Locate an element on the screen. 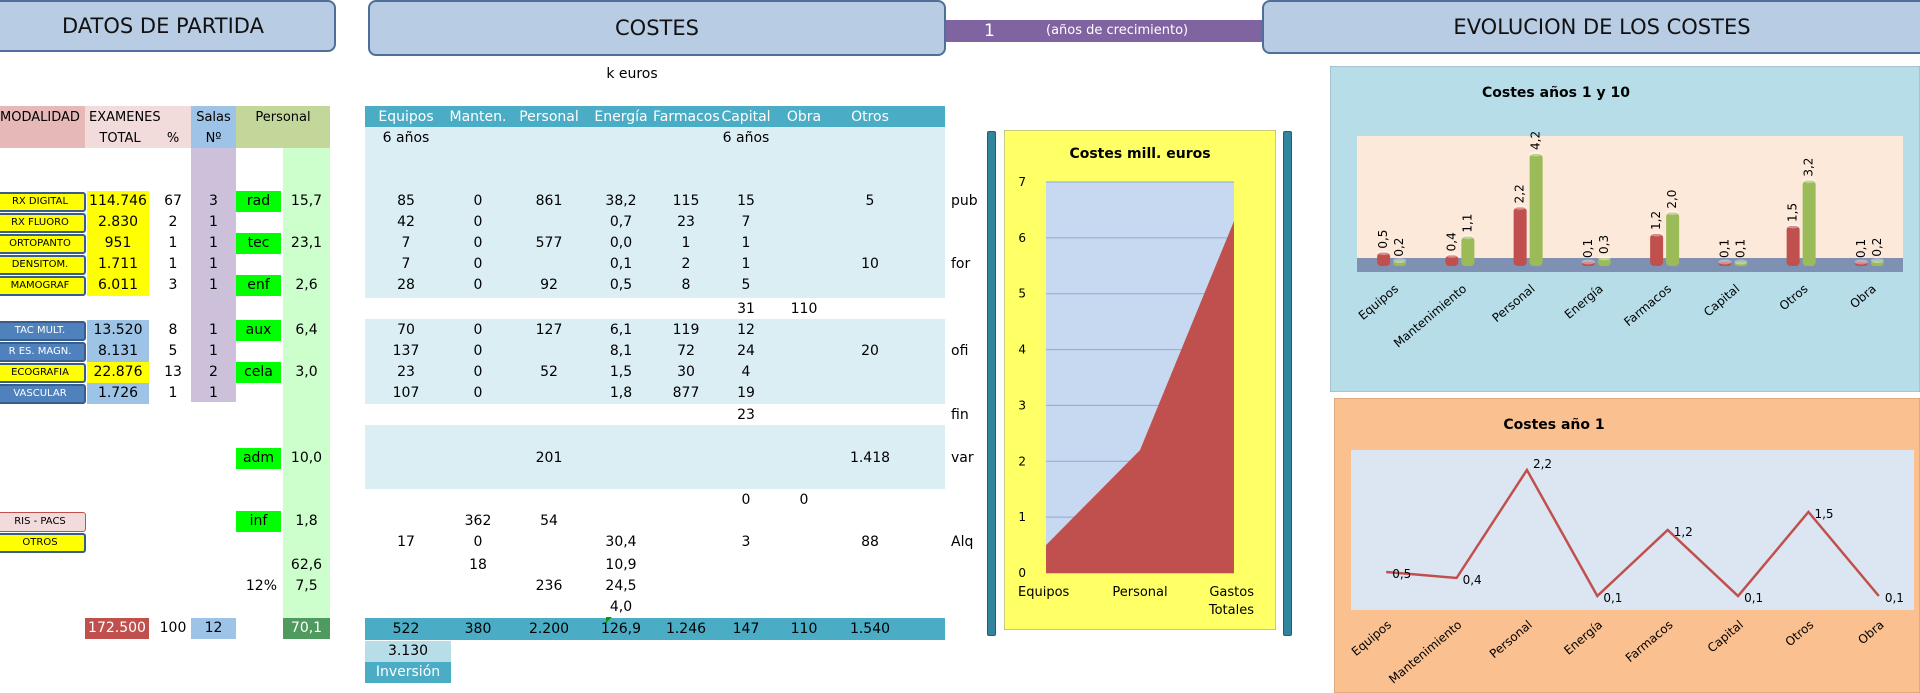 The width and height of the screenshot is (1920, 693). datos-header: DATOS DE PARTIDA is located at coordinates (168, 26).